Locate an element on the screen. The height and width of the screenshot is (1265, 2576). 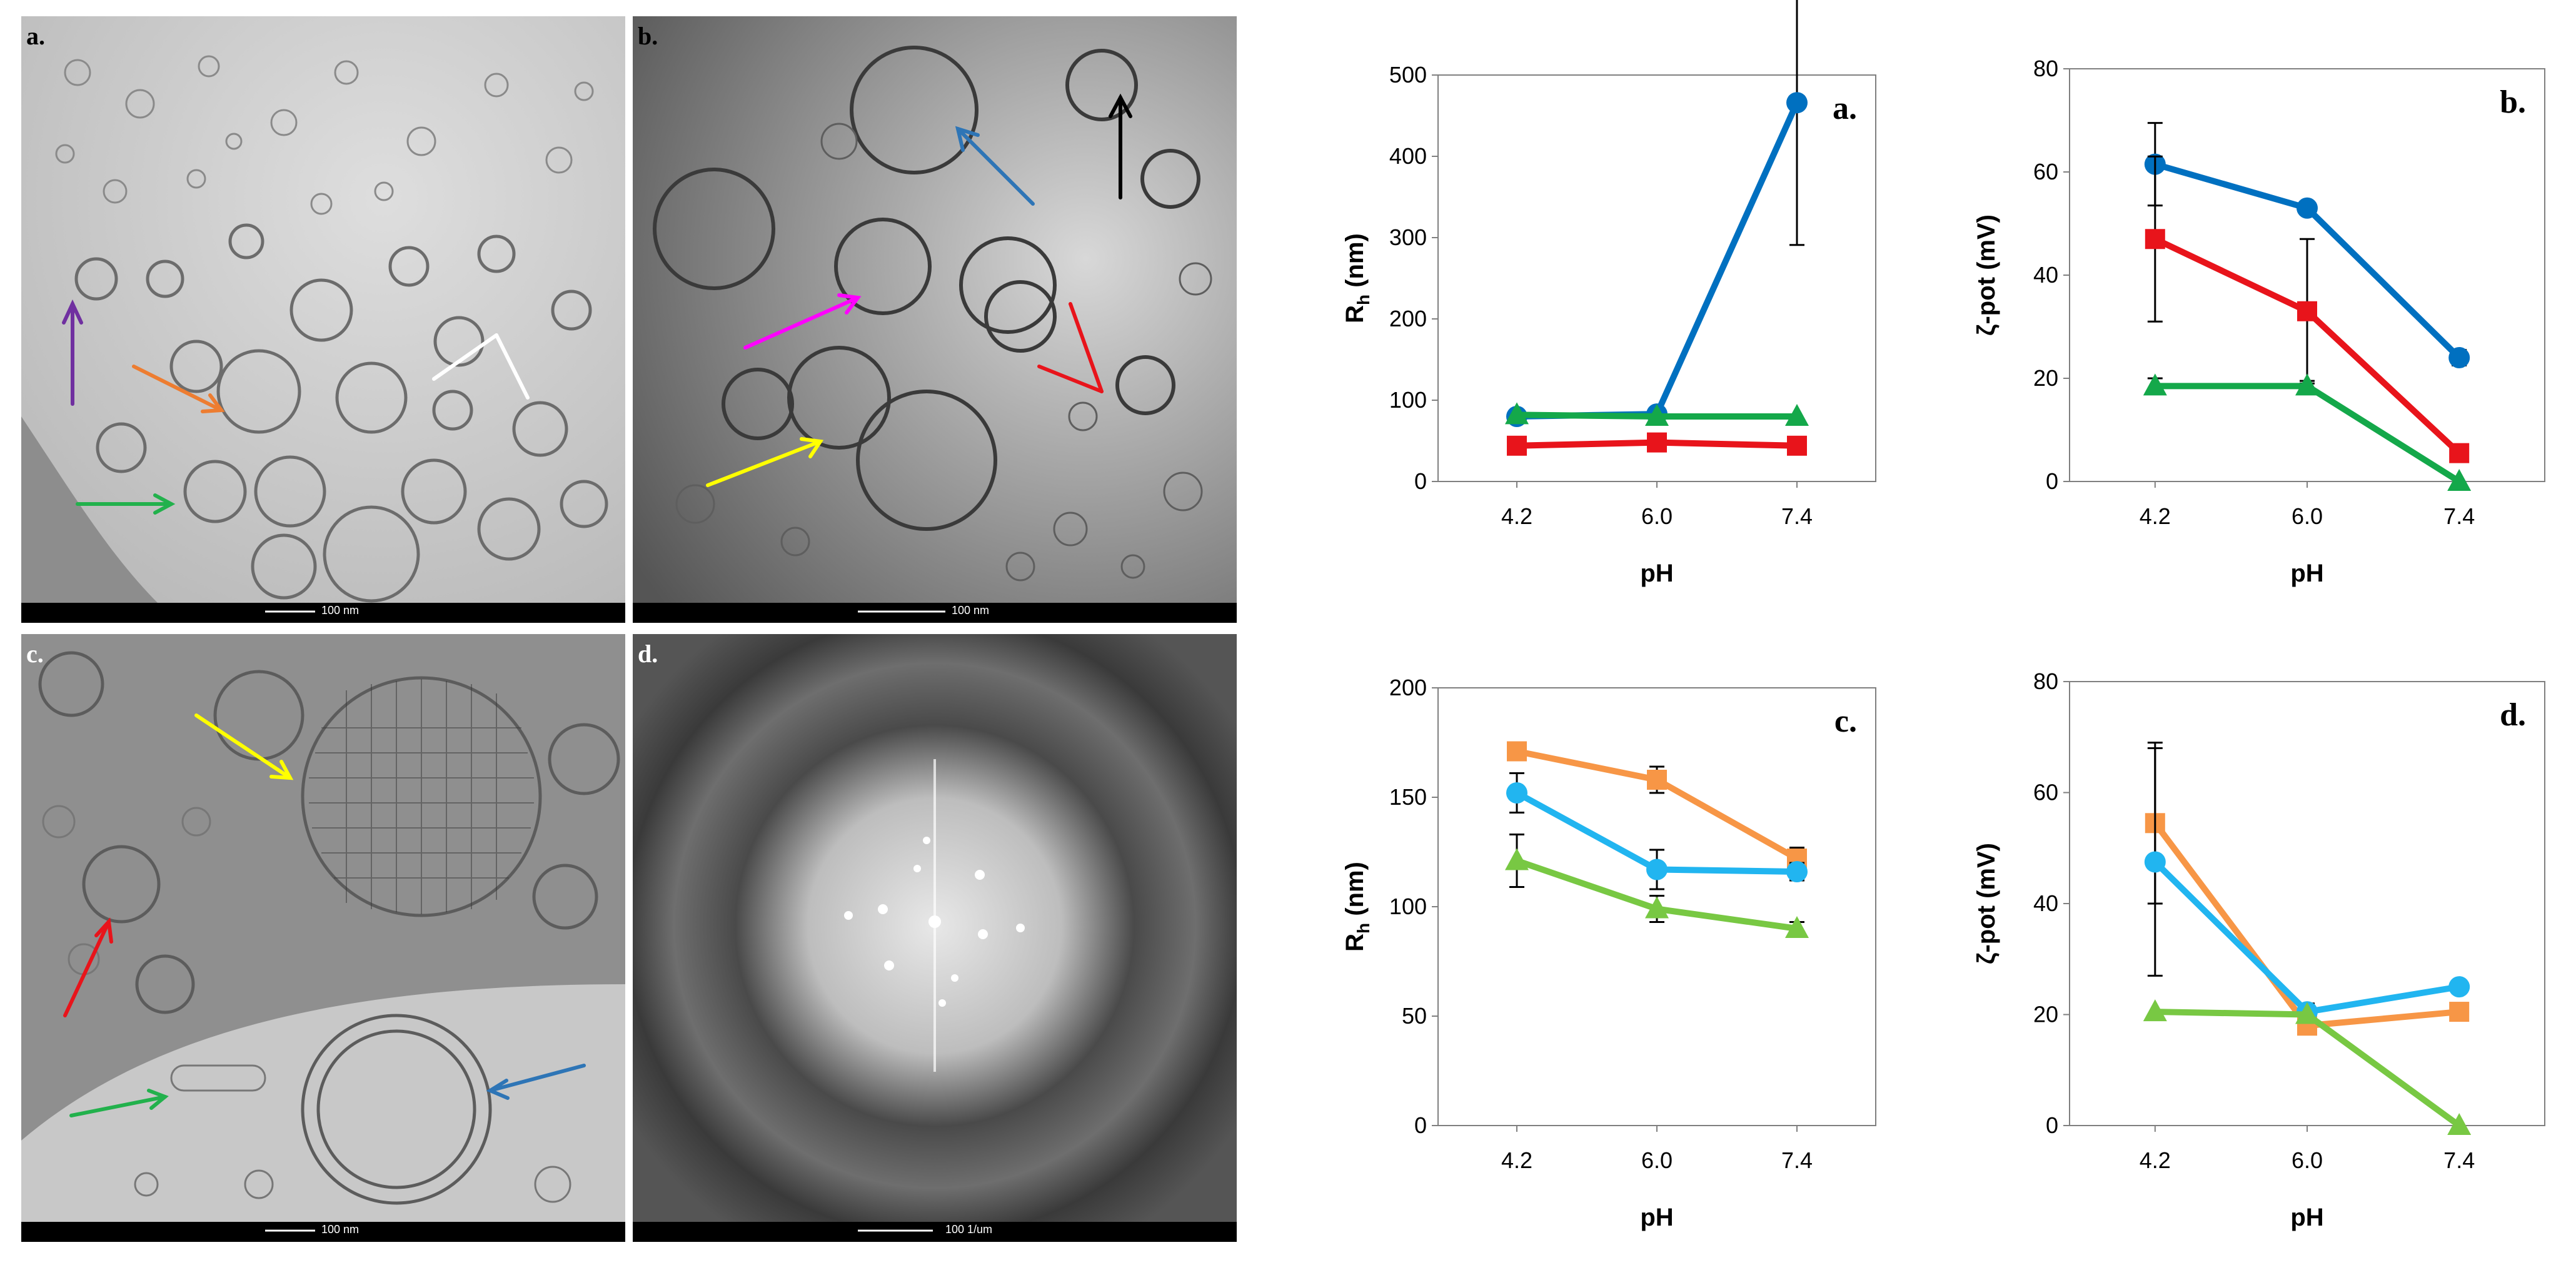
micrograph-c: c. 100 nm is located at coordinates (323, 938).